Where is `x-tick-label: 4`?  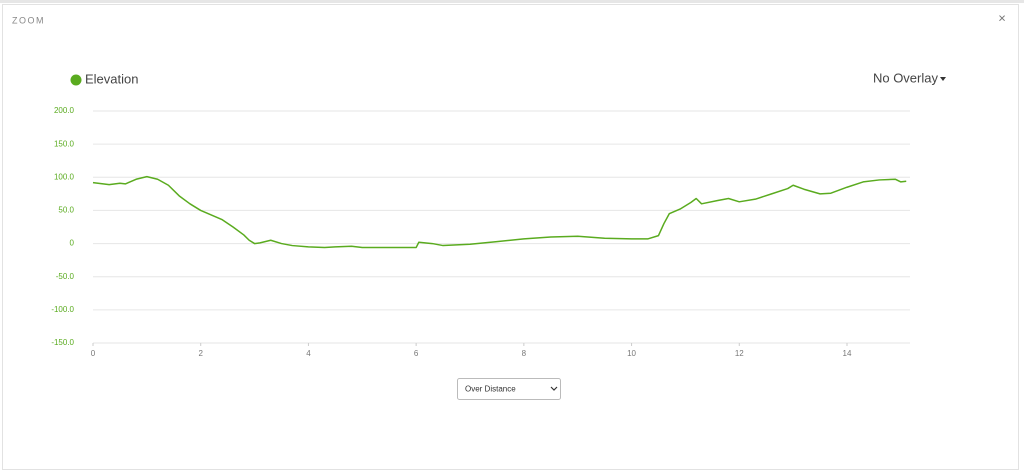 x-tick-label: 4 is located at coordinates (308, 353).